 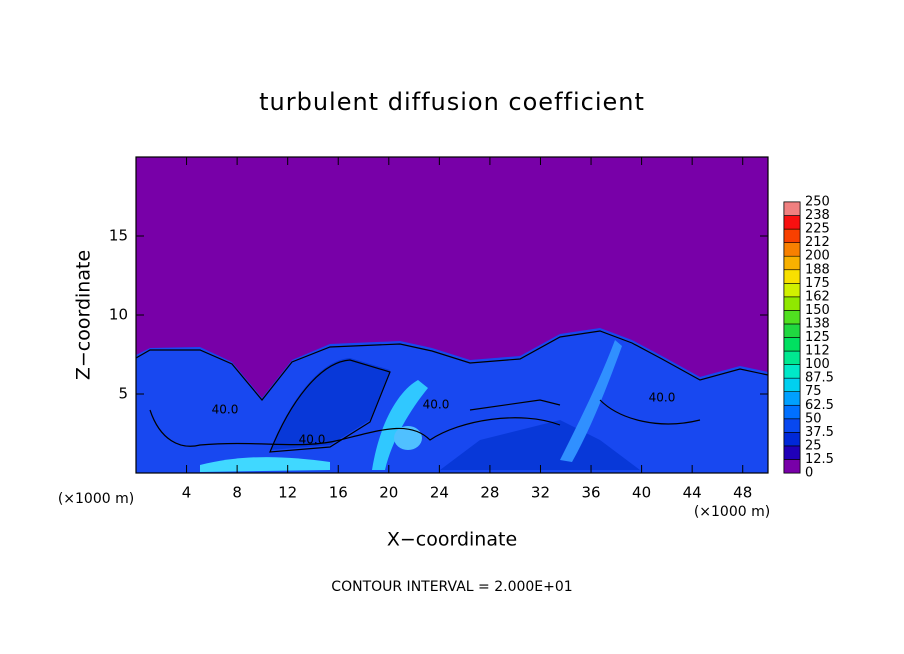 What do you see at coordinates (817, 364) in the screenshot?
I see `colorbar-label: 100` at bounding box center [817, 364].